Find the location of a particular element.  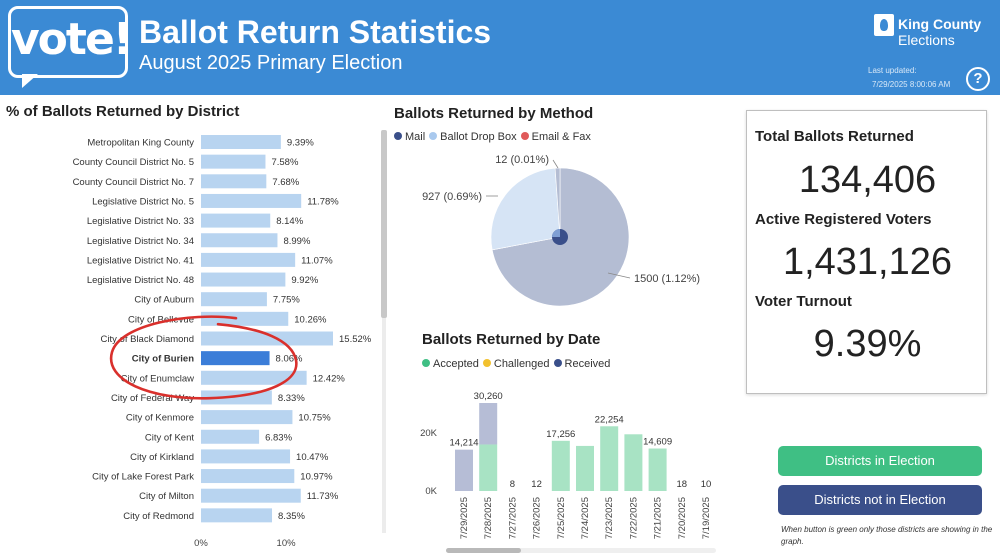

brand-line1: King County is located at coordinates (940, 24).